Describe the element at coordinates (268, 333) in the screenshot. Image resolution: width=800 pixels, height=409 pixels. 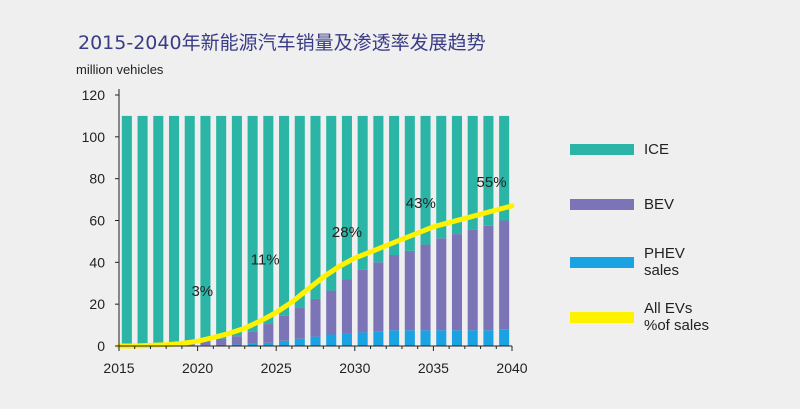
I see `bar-bev-2025` at that location.